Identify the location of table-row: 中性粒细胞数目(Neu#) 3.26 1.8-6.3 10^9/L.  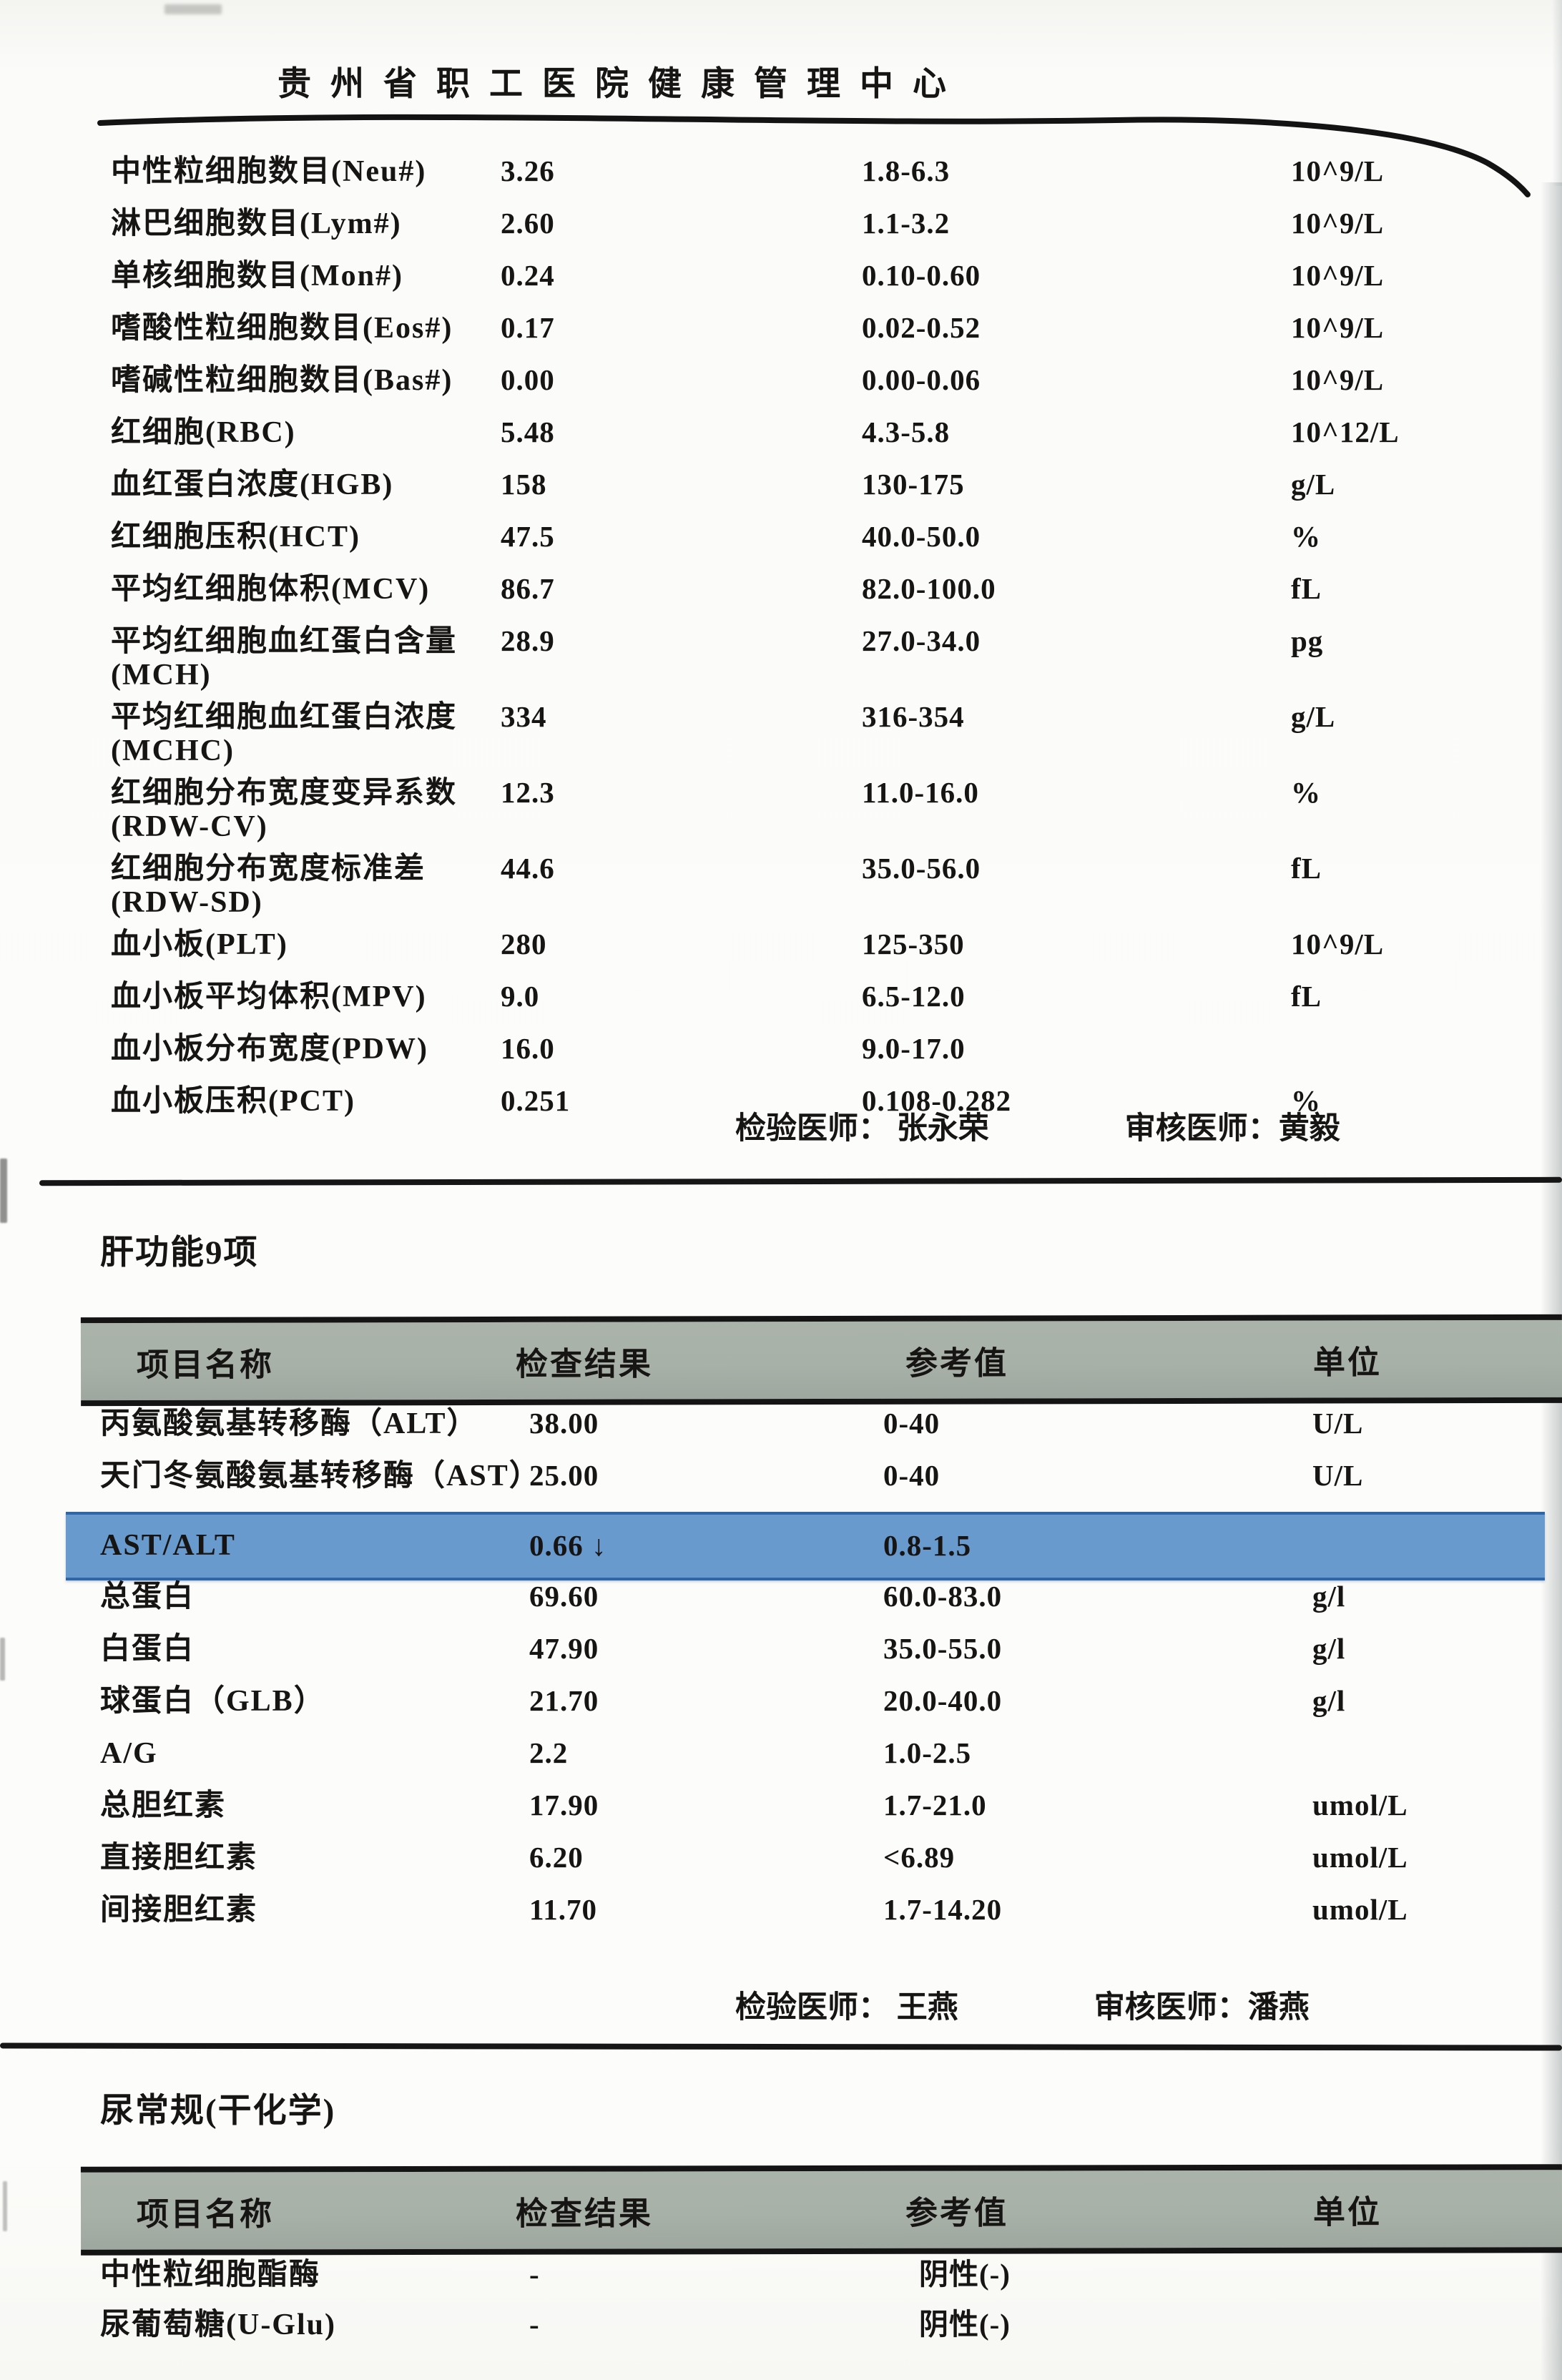
(812, 173).